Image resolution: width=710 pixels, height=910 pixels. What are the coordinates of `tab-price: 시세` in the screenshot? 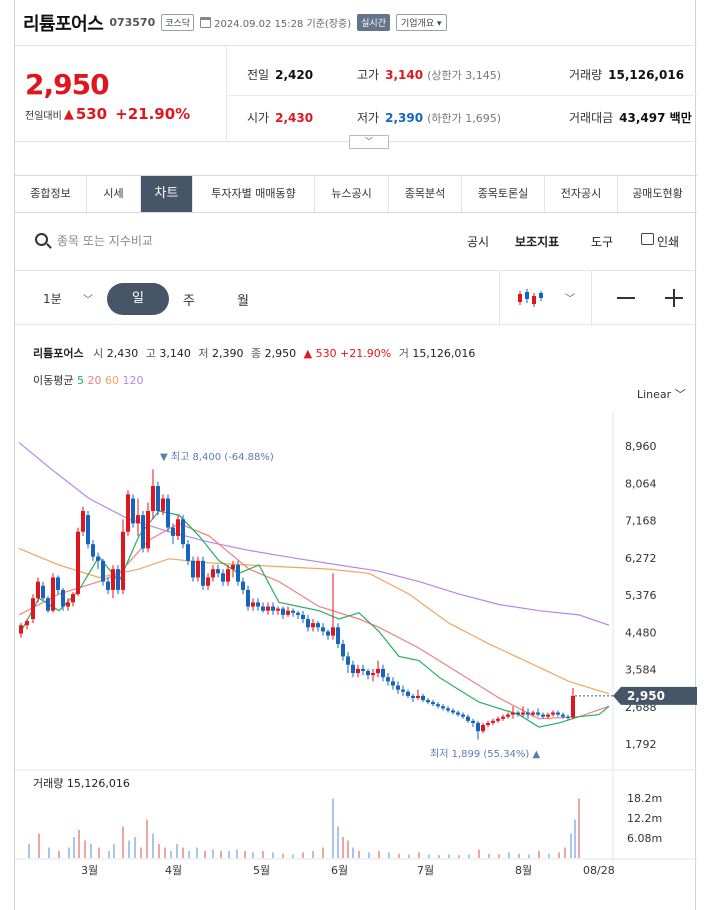 It's located at (114, 194).